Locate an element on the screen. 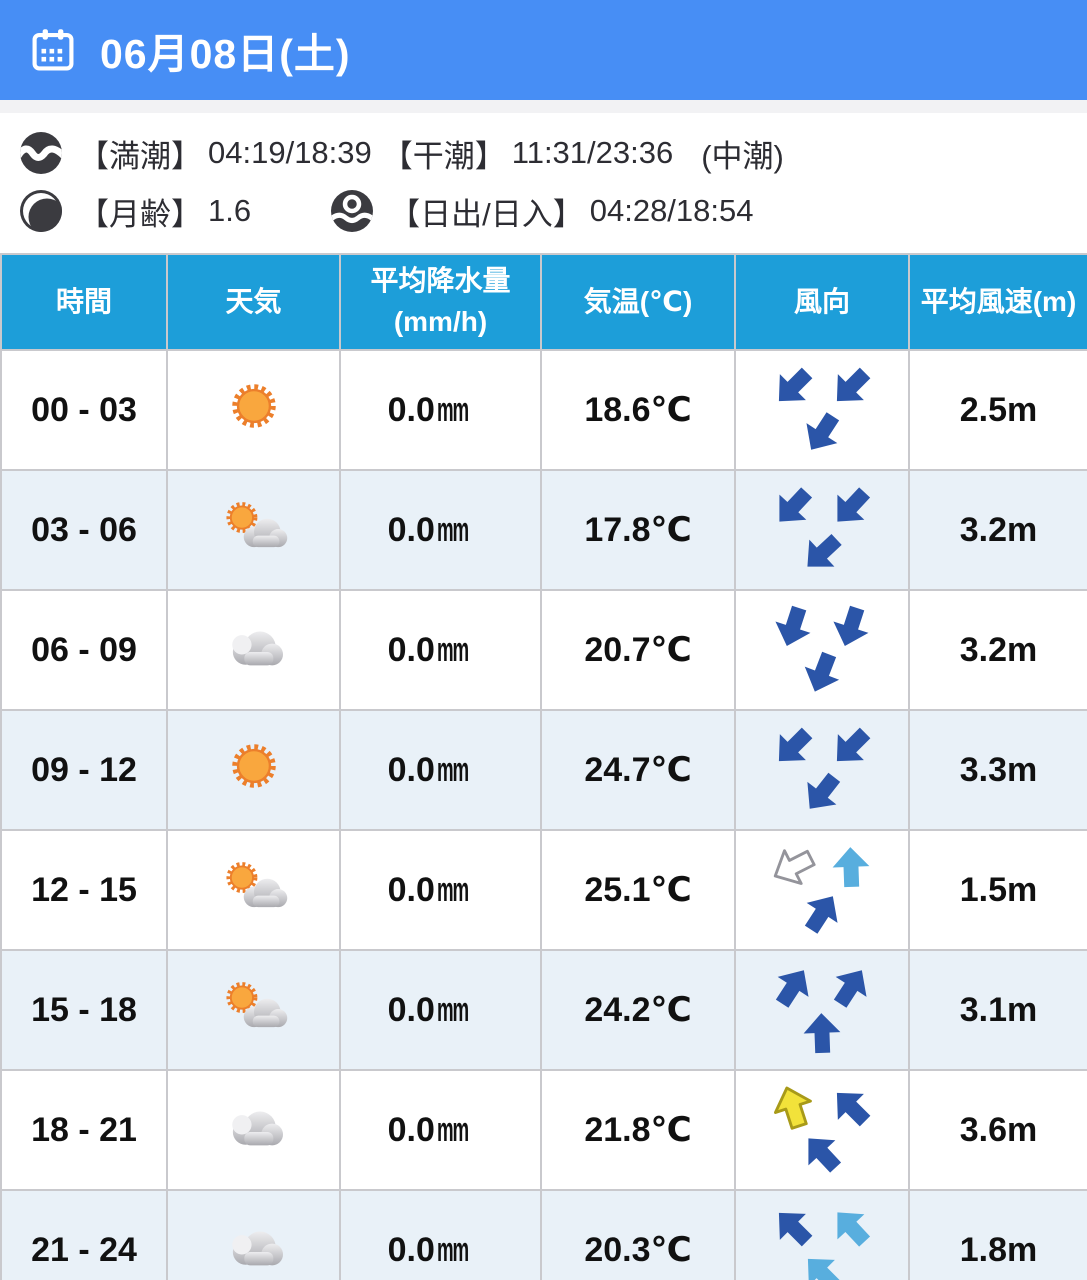 Image resolution: width=1087 pixels, height=1280 pixels. wind-speed-cell: 1.8m is located at coordinates (997, 1234).